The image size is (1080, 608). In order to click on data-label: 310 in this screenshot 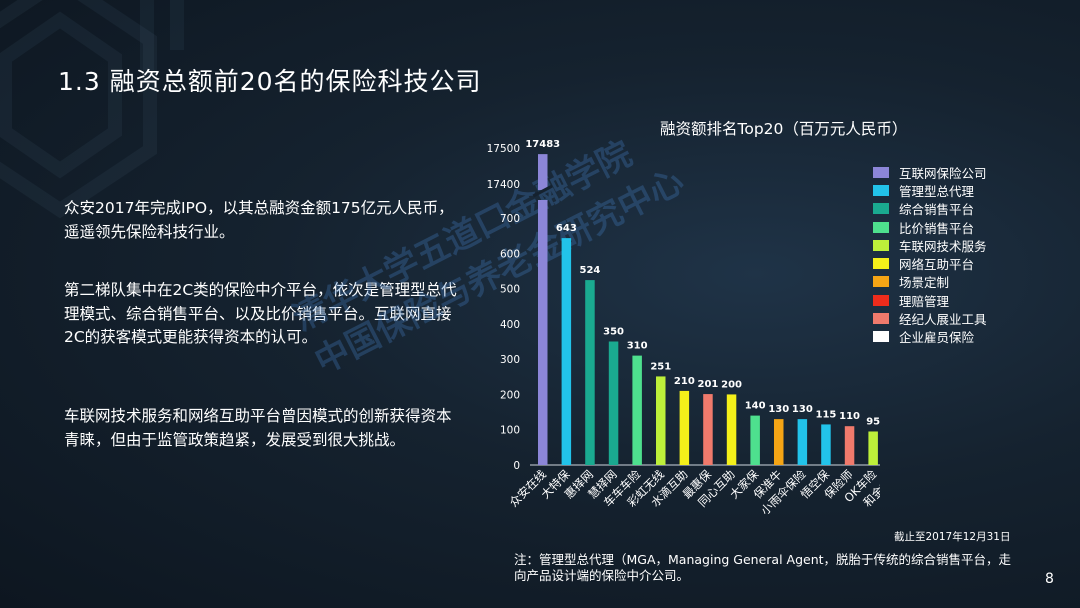, I will do `click(637, 346)`.